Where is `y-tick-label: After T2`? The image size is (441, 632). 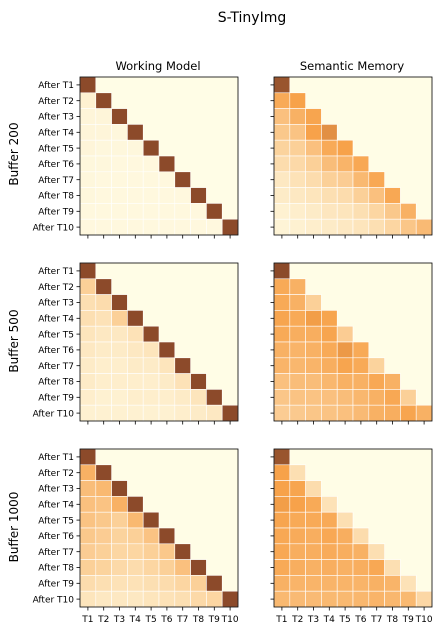 y-tick-label: After T2 is located at coordinates (56, 288).